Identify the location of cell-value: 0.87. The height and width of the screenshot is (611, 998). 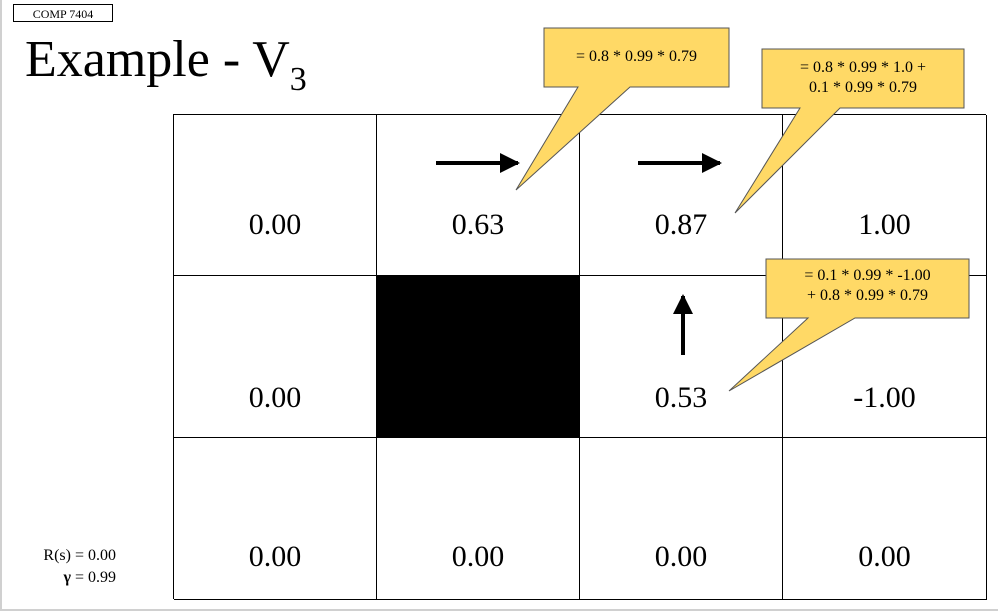
(681, 224).